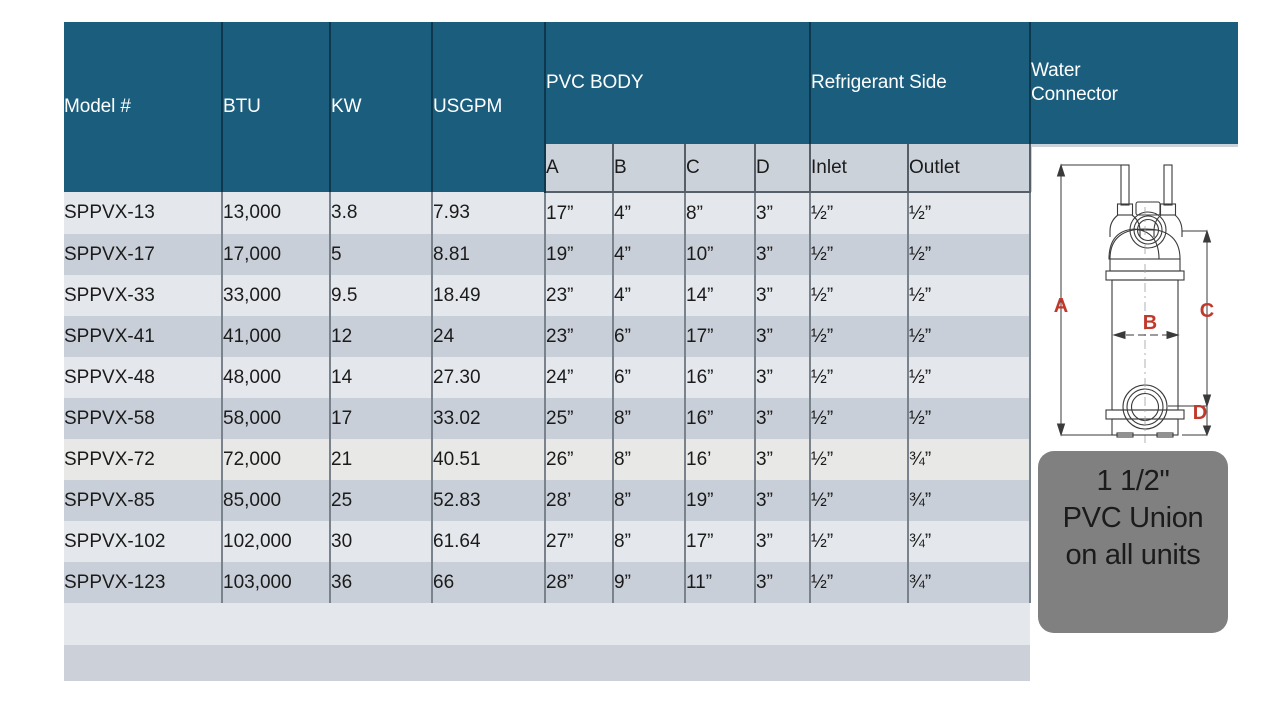 The image size is (1280, 720). Describe the element at coordinates (1061, 306) in the screenshot. I see `dimension-label-a: A` at that location.